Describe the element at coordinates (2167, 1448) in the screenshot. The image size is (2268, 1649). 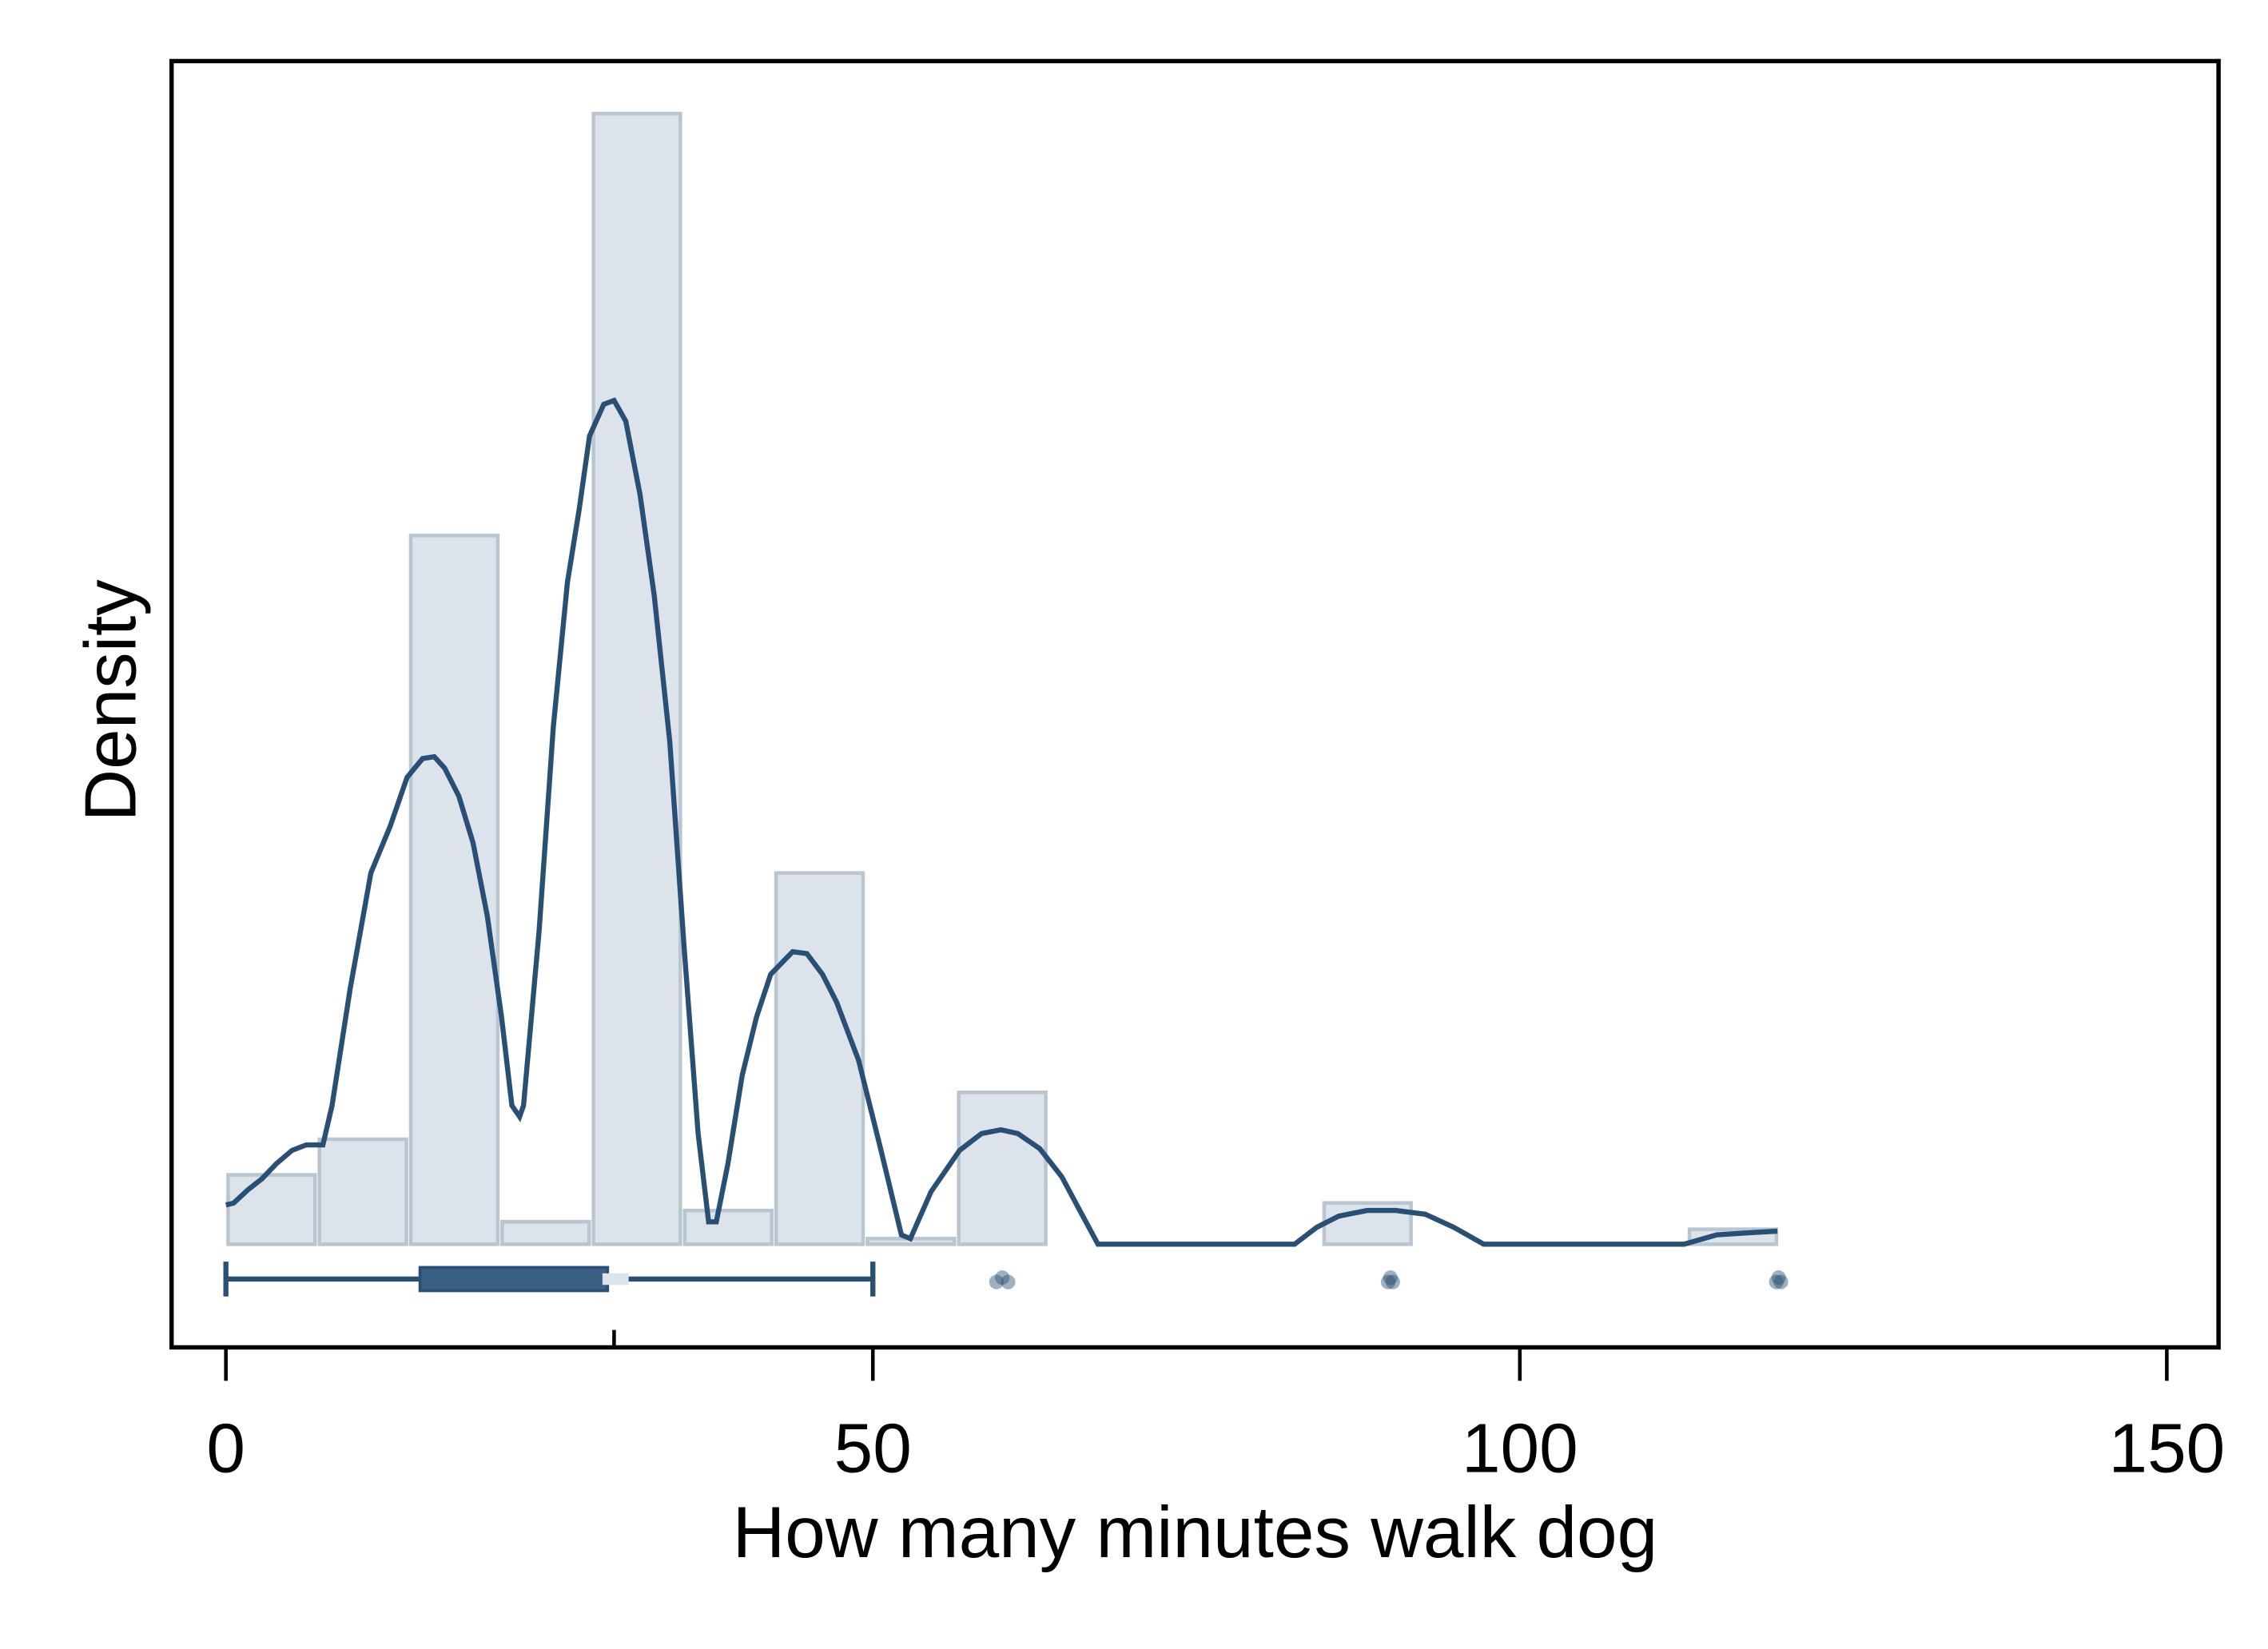
I see `x-tick-label: 150` at that location.